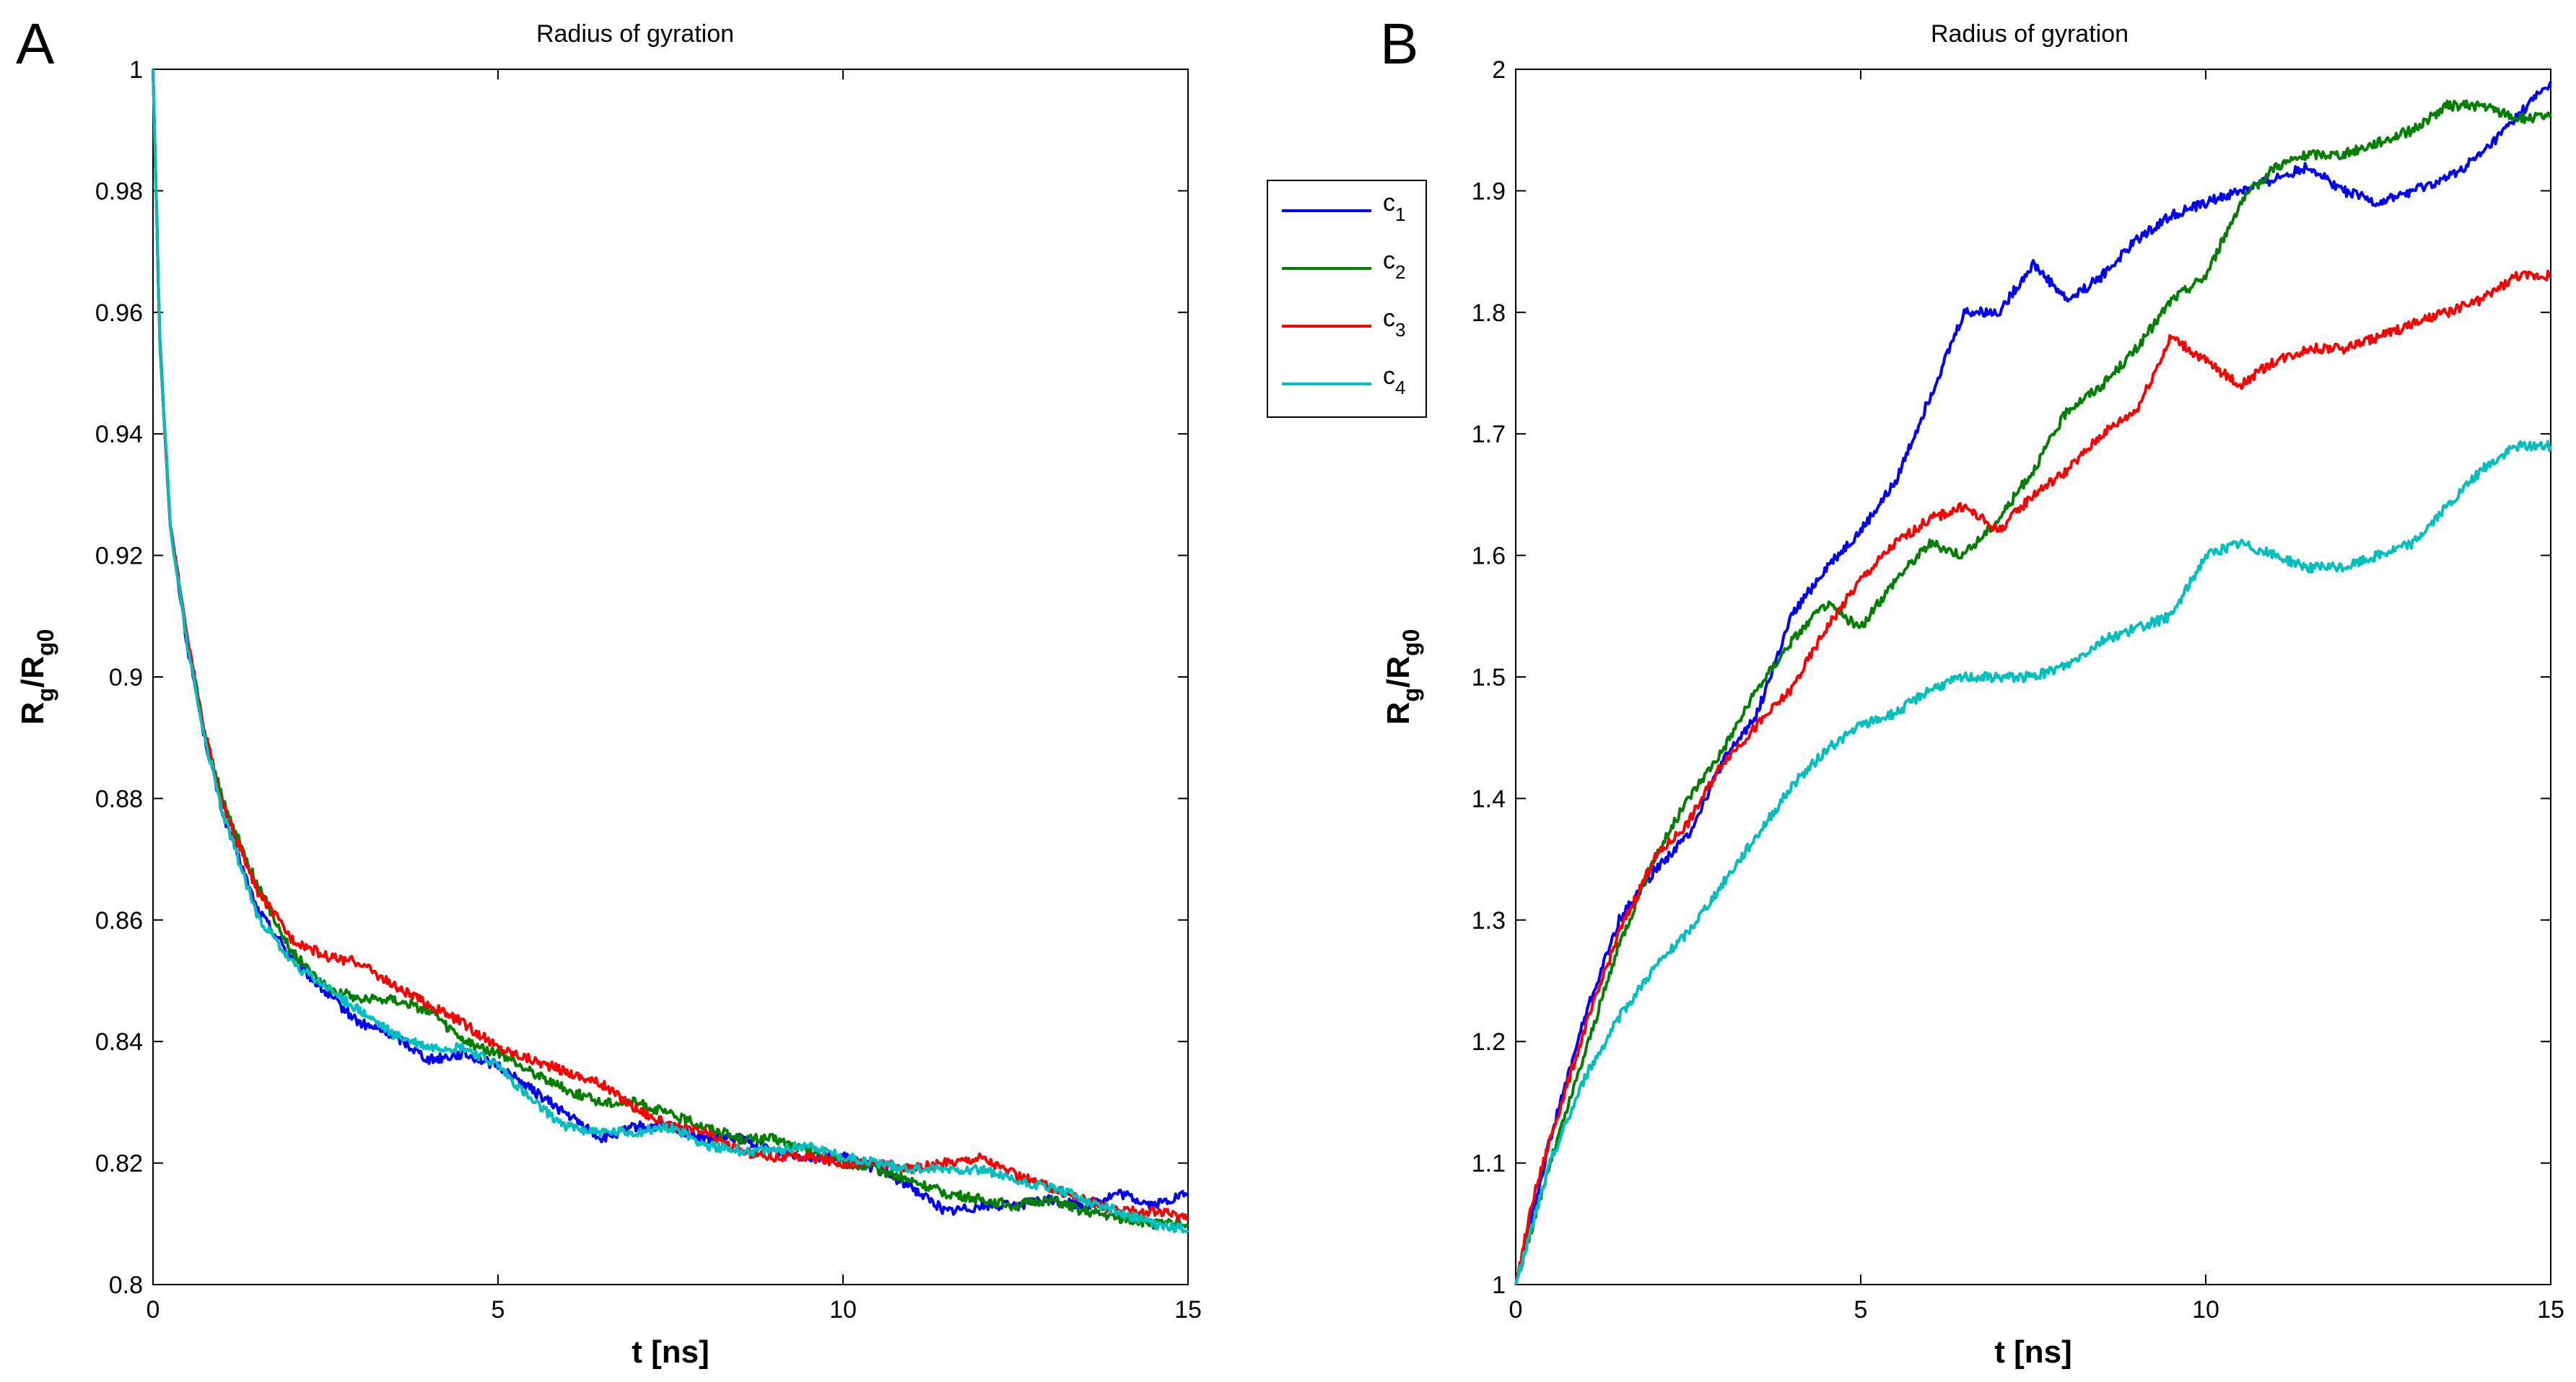 This screenshot has width=2576, height=1382. What do you see at coordinates (671, 1352) in the screenshot?
I see `panel-a-x-axis-label: t [ns]` at bounding box center [671, 1352].